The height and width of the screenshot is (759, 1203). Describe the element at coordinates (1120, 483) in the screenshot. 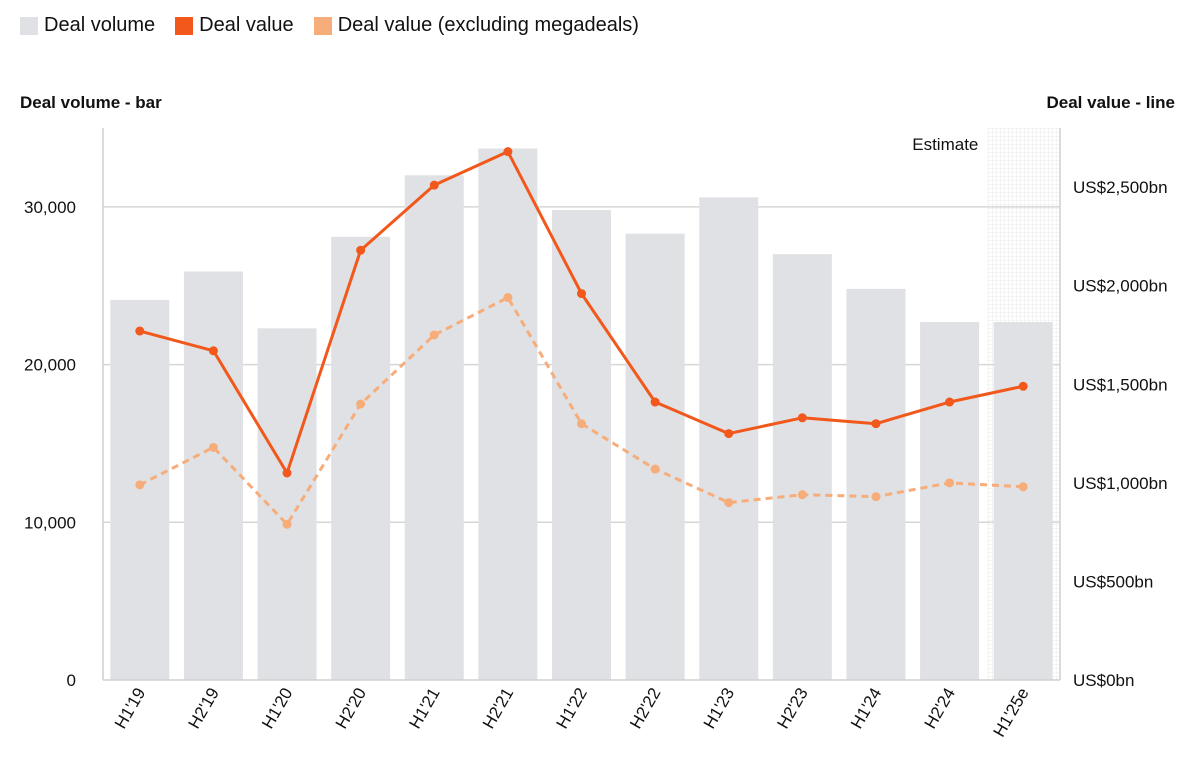

I see `right-tick-label: US$1,000bn` at that location.